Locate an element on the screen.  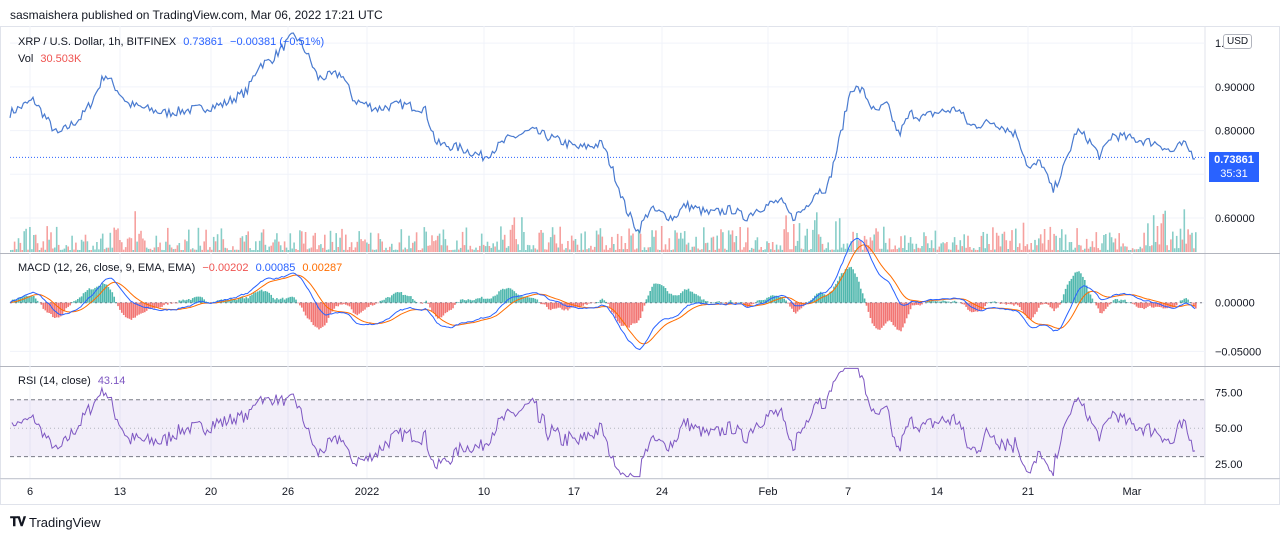
currency-button: USD is located at coordinates (1238, 41).